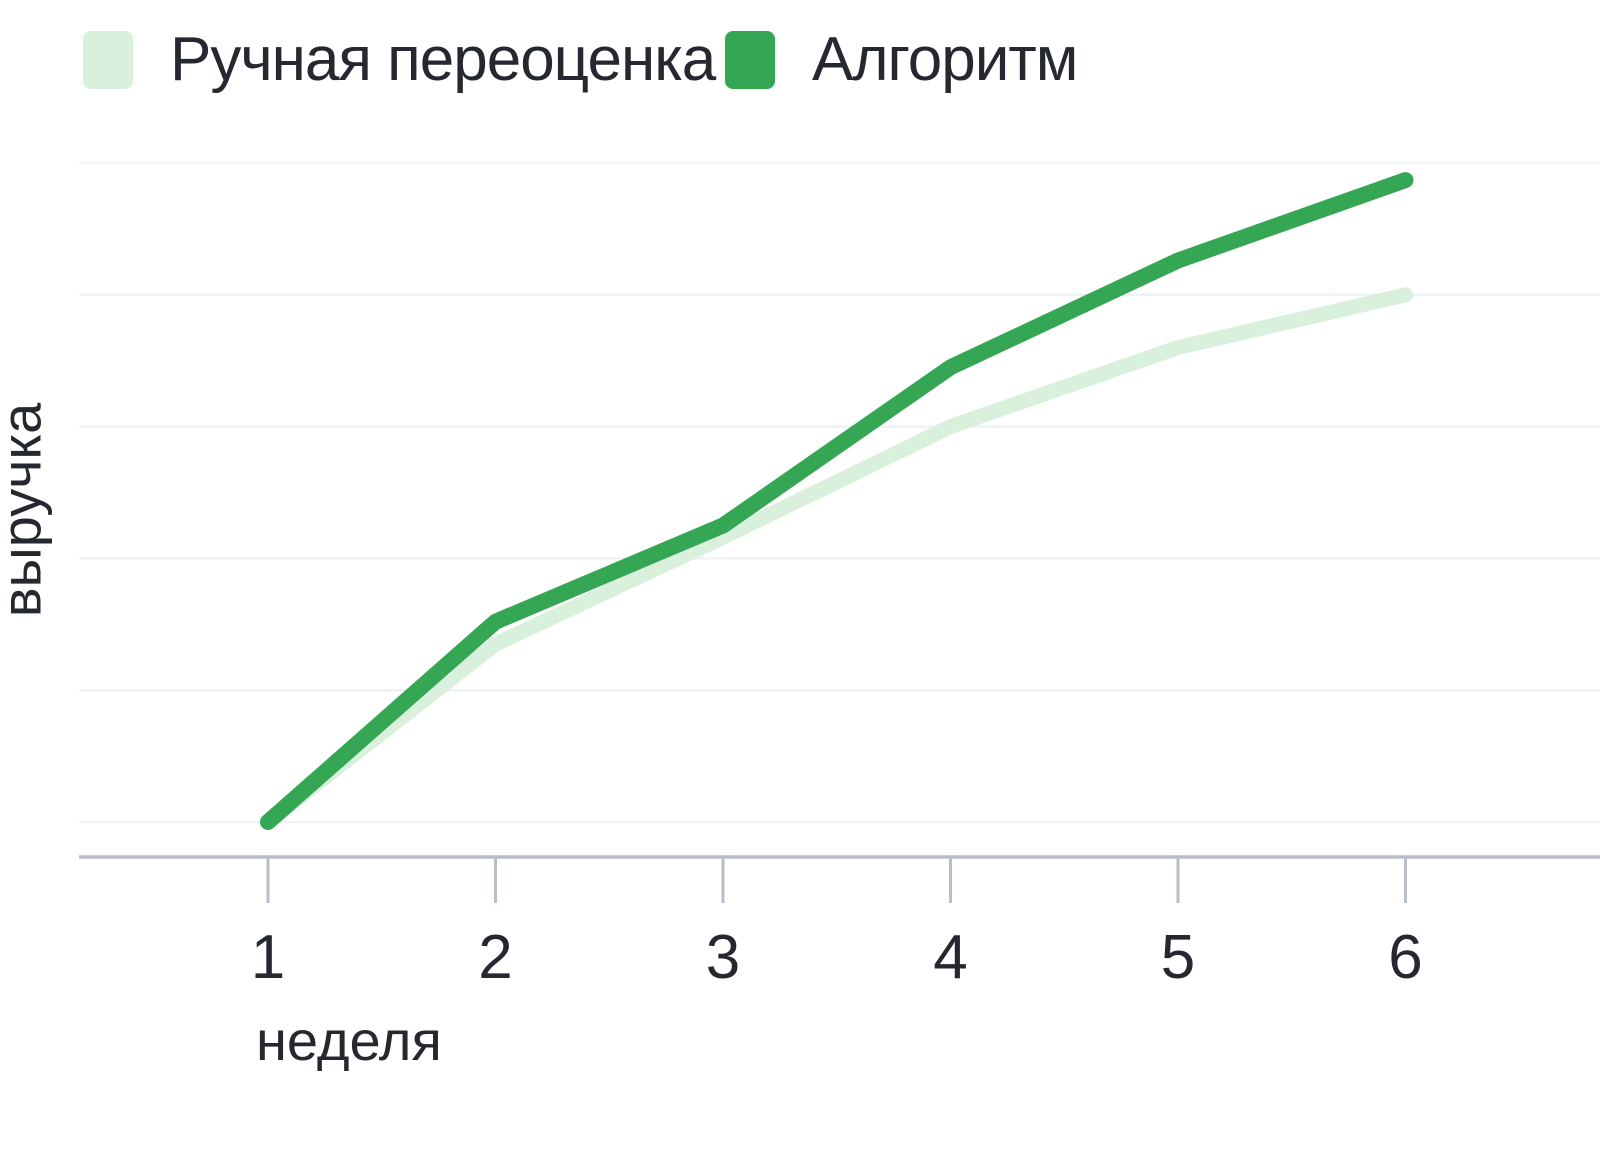 The height and width of the screenshot is (1152, 1600). Describe the element at coordinates (1178, 957) in the screenshot. I see `x-tick-label: 5` at that location.